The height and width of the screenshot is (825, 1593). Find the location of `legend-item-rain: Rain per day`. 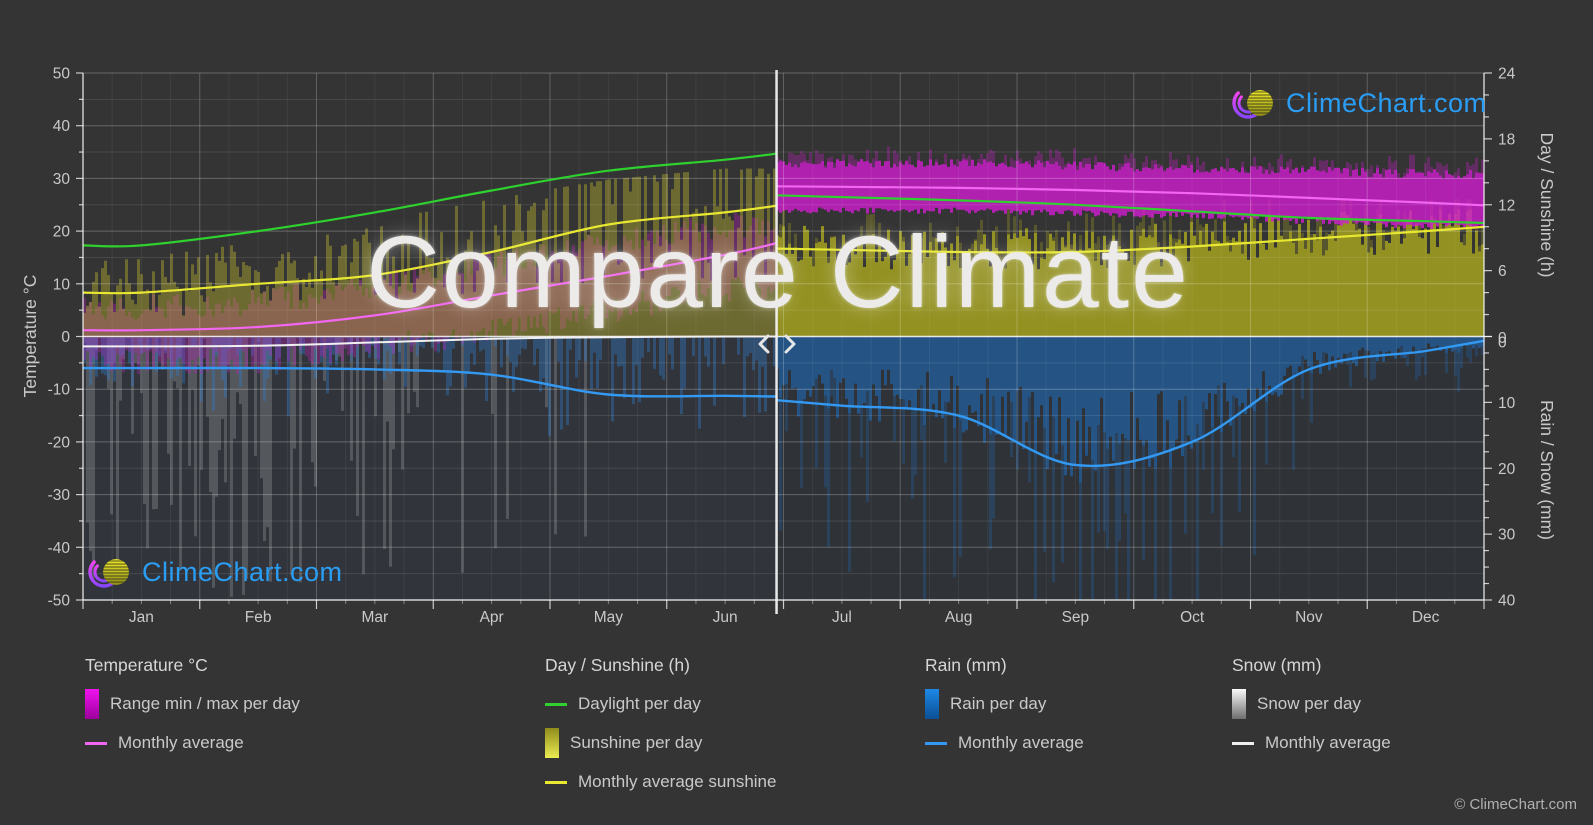

legend-item-rain: Rain per day is located at coordinates (1004, 704).